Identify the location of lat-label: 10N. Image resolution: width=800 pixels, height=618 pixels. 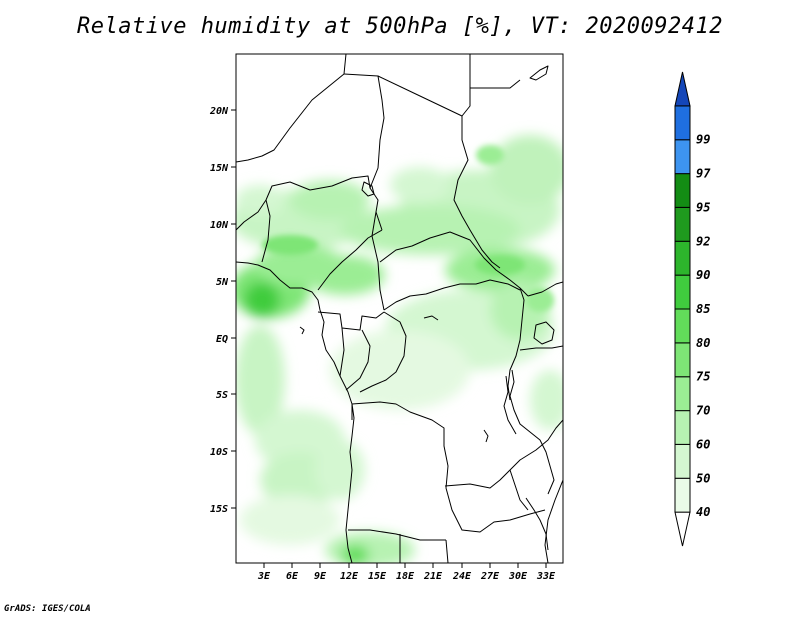
(219, 225).